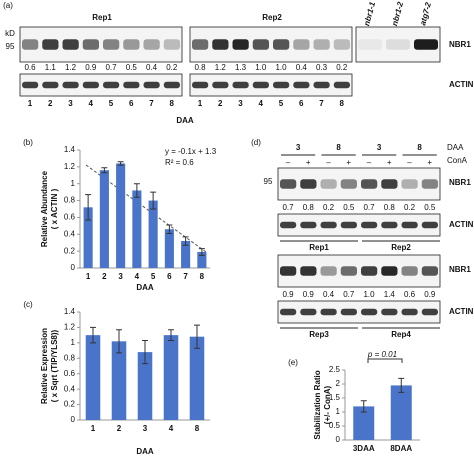 This screenshot has width=474, height=463. Describe the element at coordinates (111, 103) in the screenshot. I see `lane-label: 5` at that location.